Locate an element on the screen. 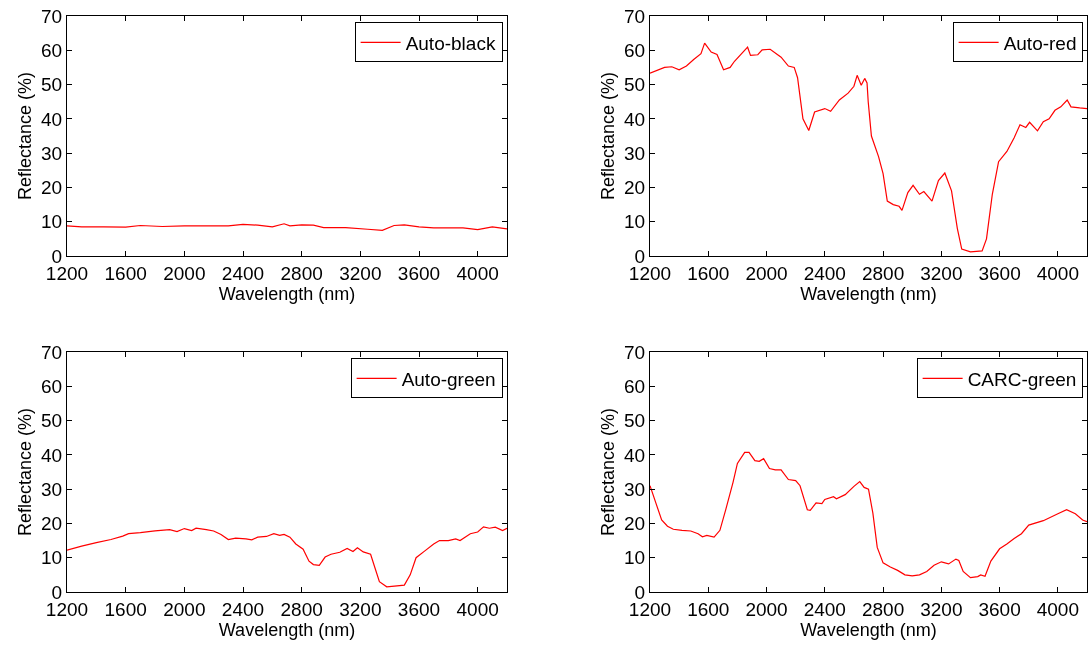 Image resolution: width=1092 pixels, height=648 pixels. legend-label: Auto-black is located at coordinates (450, 43).